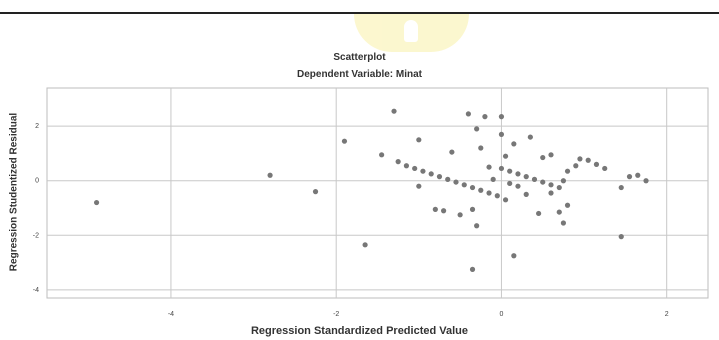 This screenshot has height=340, width=719. What do you see at coordinates (36, 290) in the screenshot?
I see `y-tick-label: -4` at bounding box center [36, 290].